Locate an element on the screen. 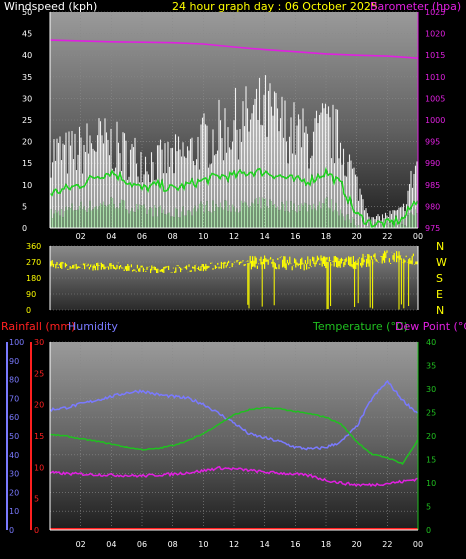 The width and height of the screenshot is (466, 559). direction-y-tick-label: 360 is located at coordinates (33, 246).